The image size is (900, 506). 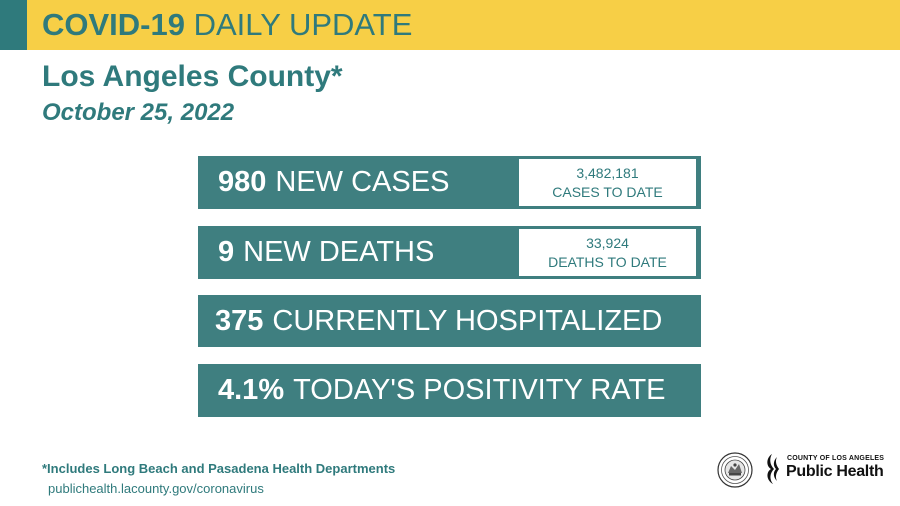 What do you see at coordinates (362, 182) in the screenshot?
I see `new-cases-label: NEW CASES` at bounding box center [362, 182].